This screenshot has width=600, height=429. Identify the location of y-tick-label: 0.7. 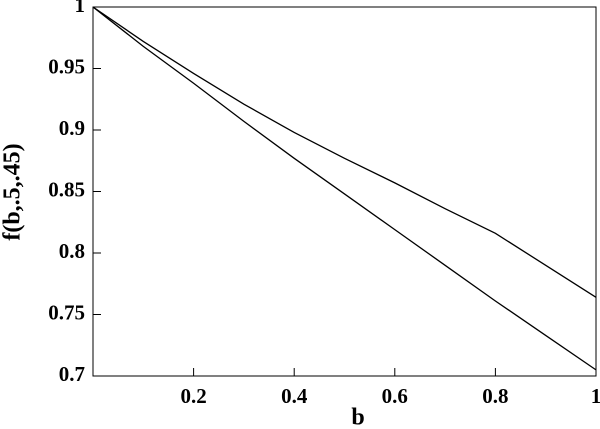
(72, 374).